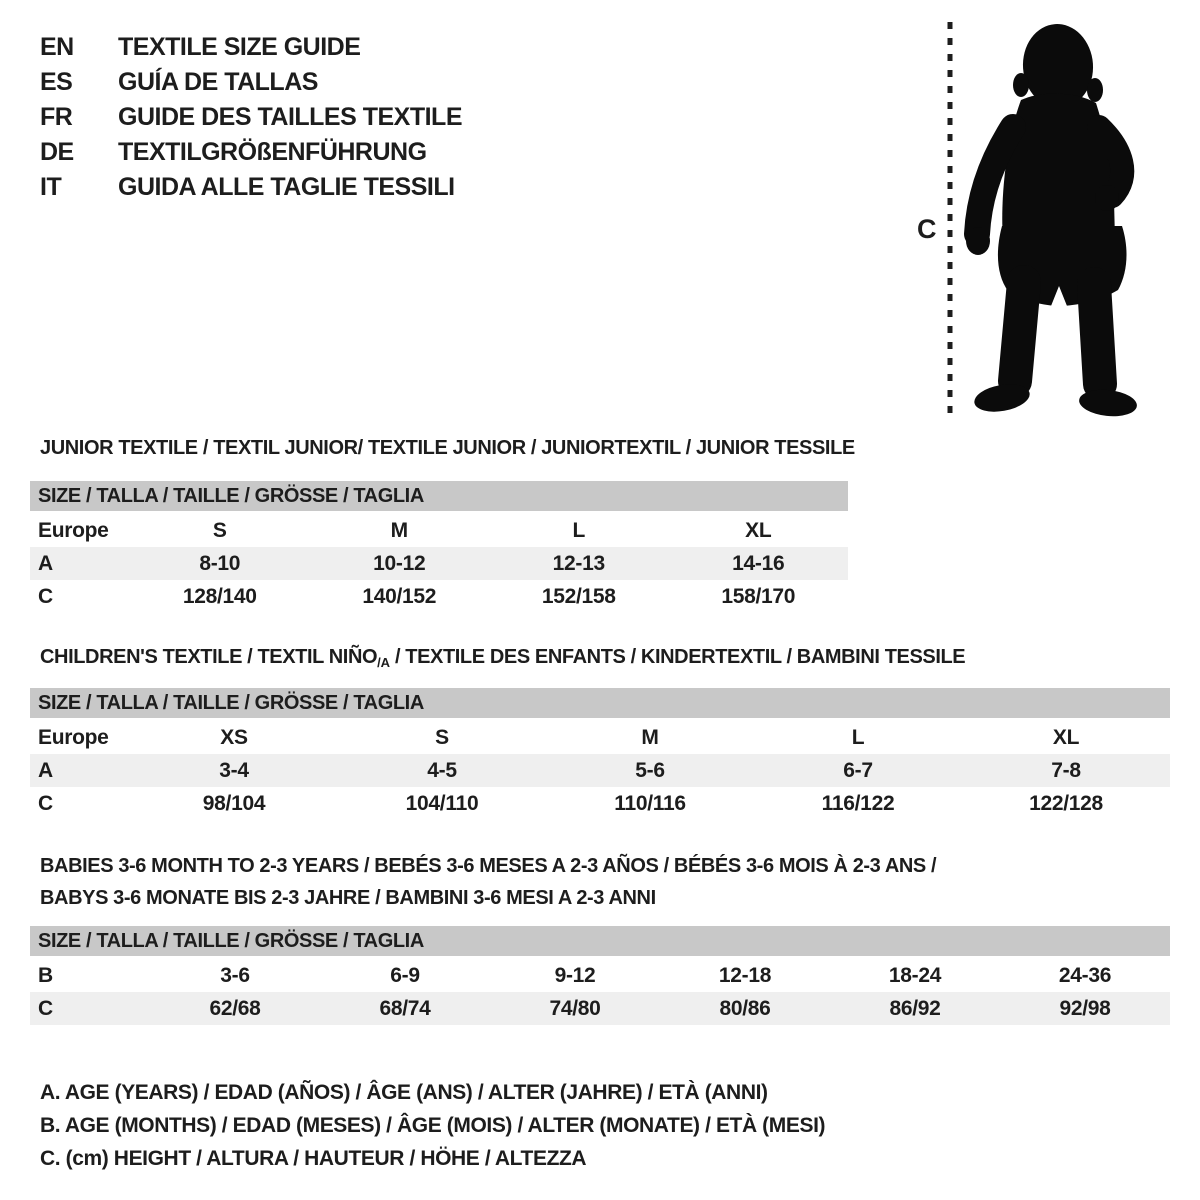 The width and height of the screenshot is (1200, 1200). Describe the element at coordinates (234, 803) in the screenshot. I see `height-cell: 98/104` at that location.